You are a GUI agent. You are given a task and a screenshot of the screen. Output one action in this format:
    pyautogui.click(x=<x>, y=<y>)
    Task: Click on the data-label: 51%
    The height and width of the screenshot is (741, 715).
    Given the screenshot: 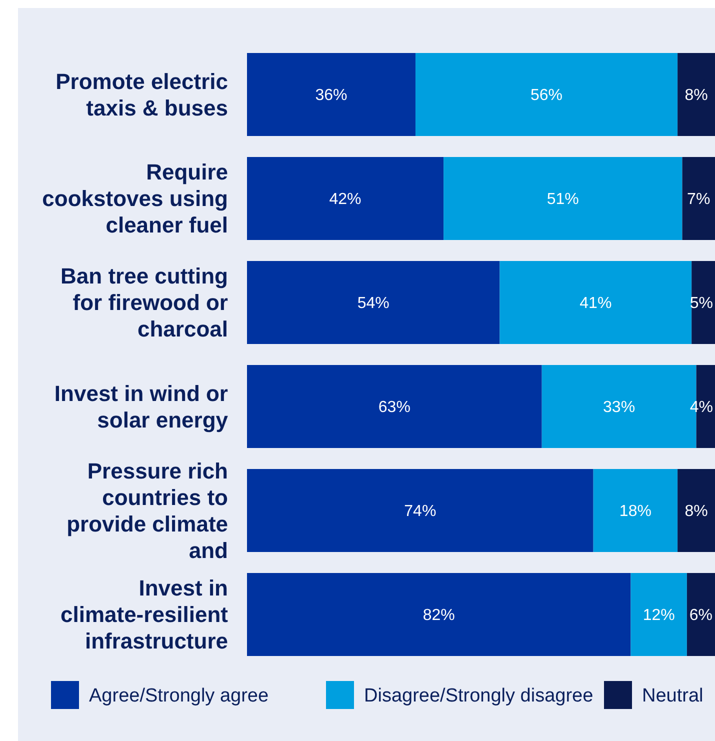 What is the action you would take?
    pyautogui.click(x=562, y=199)
    